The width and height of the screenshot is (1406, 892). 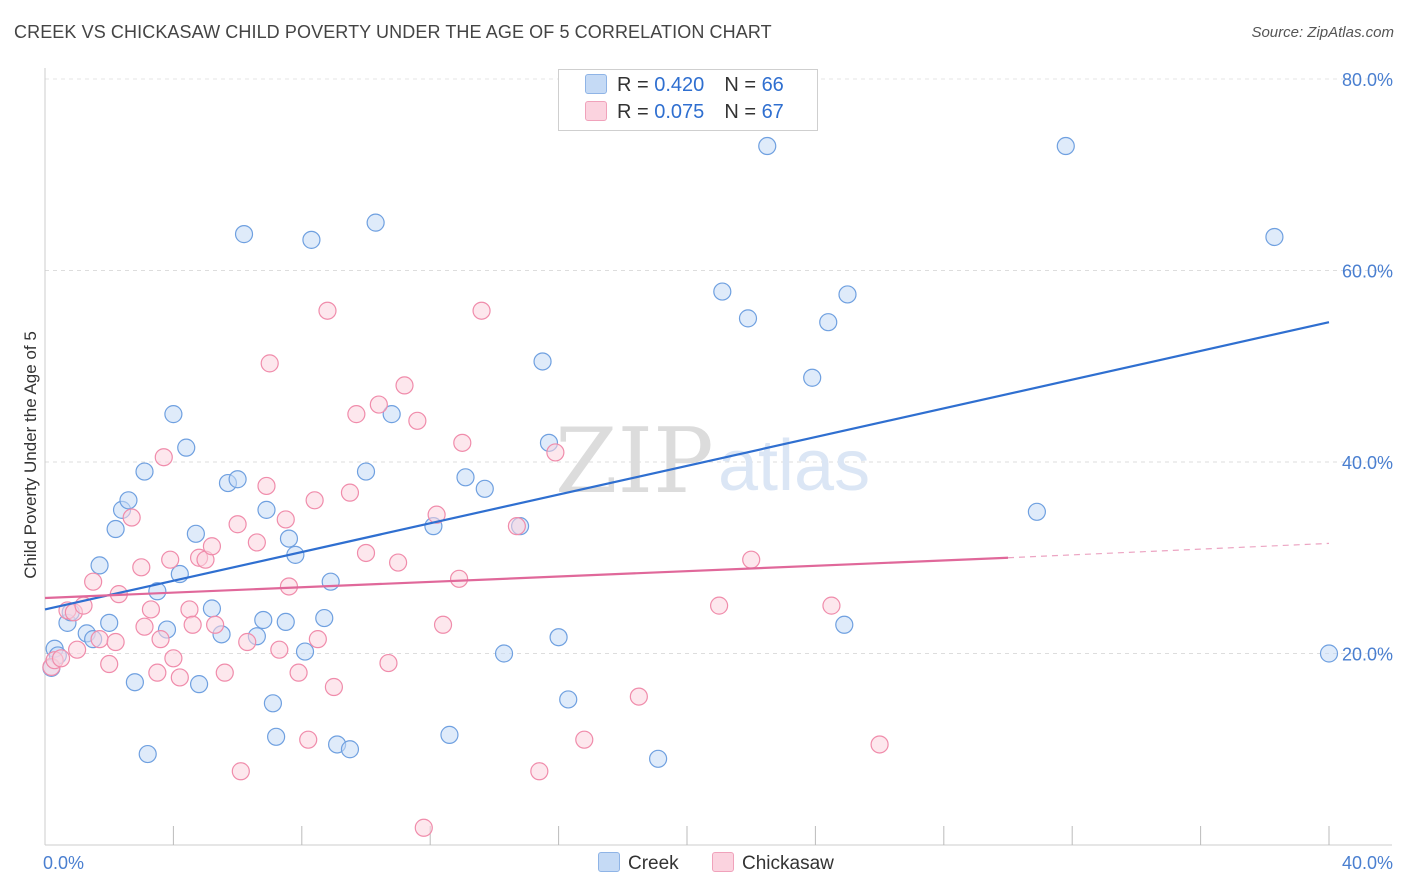 I want to click on watermark: ZIP atlas, so click(x=712, y=461).